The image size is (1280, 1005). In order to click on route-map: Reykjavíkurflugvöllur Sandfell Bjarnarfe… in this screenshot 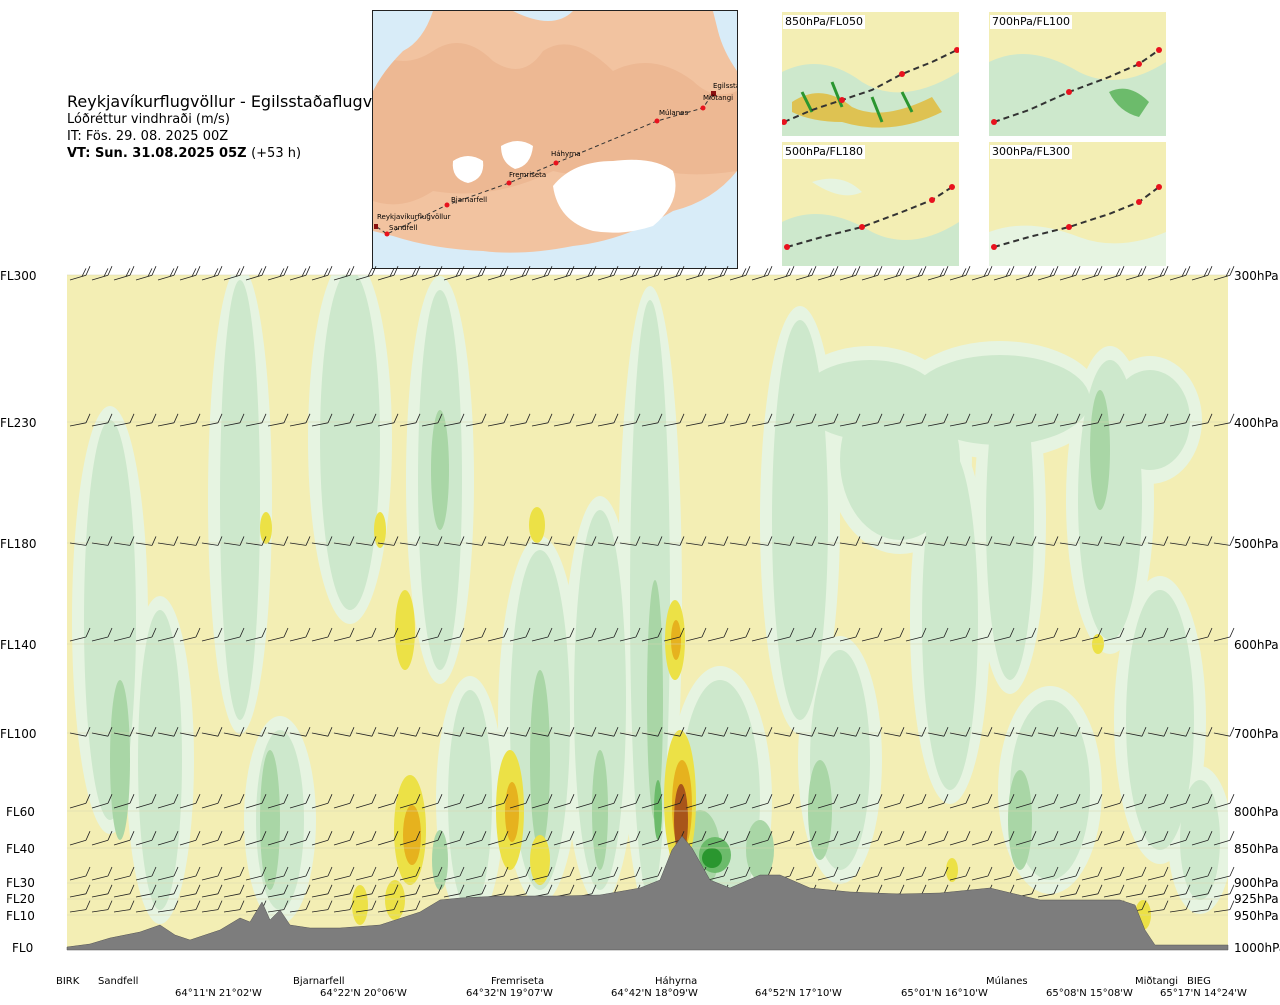, I will do `click(555, 139)`.